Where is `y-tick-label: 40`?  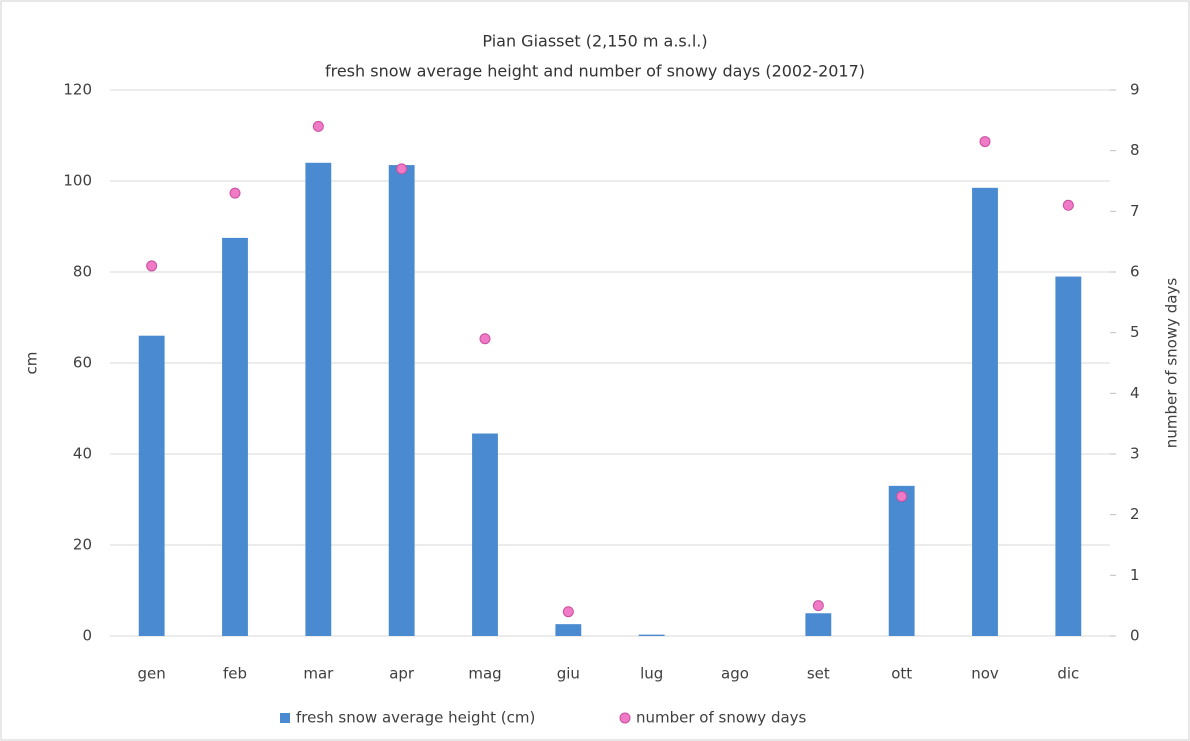
y-tick-label: 40 is located at coordinates (82, 454).